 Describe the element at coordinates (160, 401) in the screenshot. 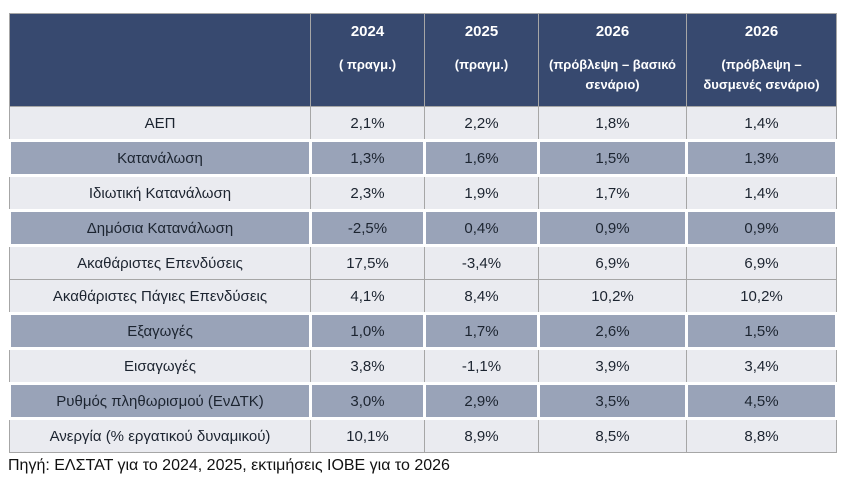

I see `row-label: Ρυθμός πληθωρισμού (ΕνΔΤΚ)` at that location.